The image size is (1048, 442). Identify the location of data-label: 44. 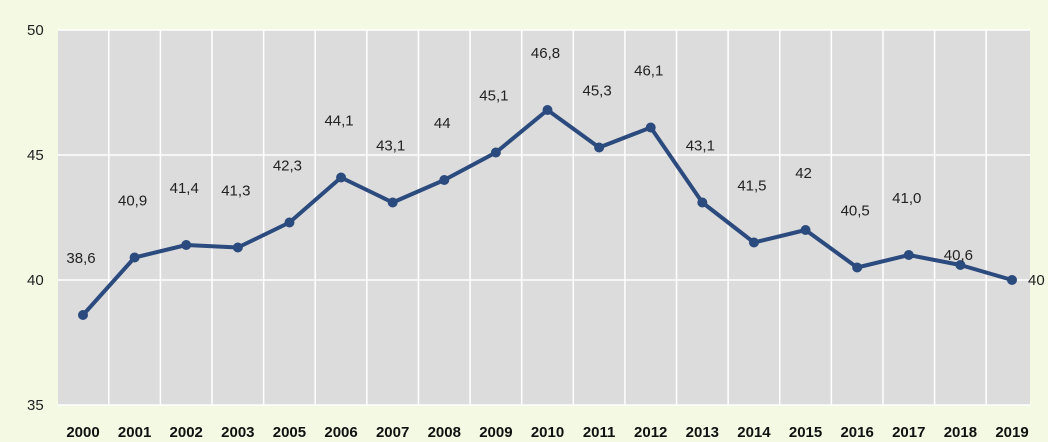
(442, 123).